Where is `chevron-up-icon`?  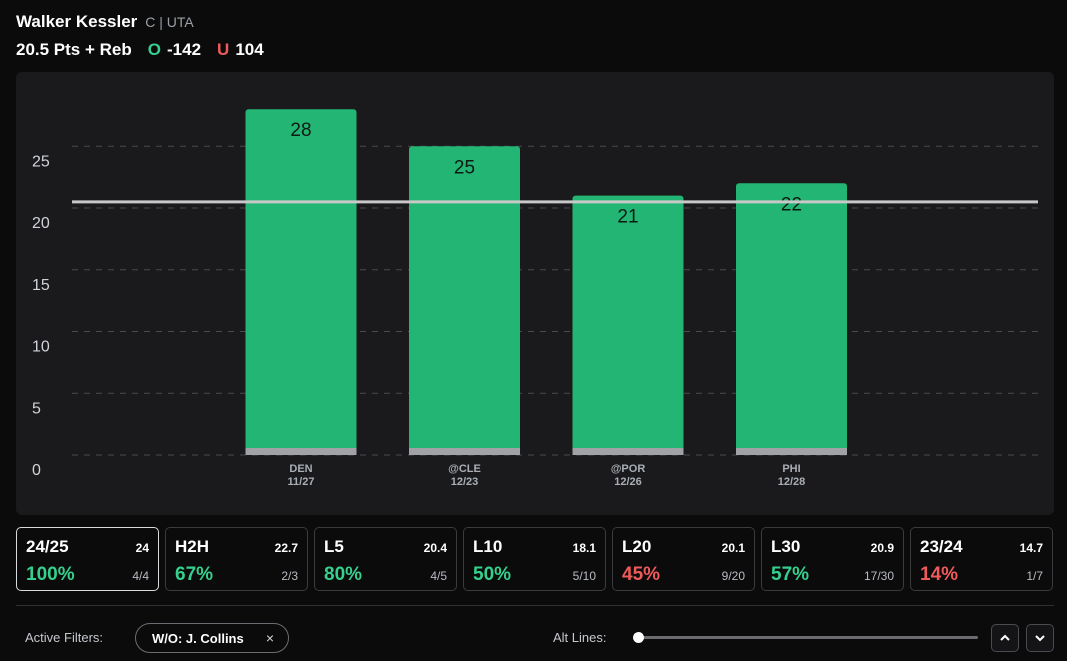 chevron-up-icon is located at coordinates (1005, 637).